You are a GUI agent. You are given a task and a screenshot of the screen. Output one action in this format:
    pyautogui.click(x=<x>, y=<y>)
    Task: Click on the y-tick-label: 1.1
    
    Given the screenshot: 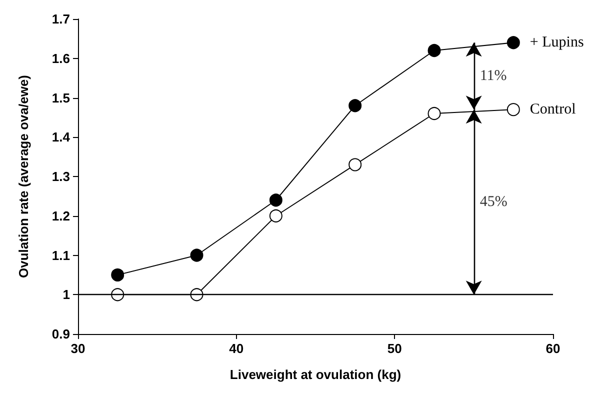 What is the action you would take?
    pyautogui.click(x=61, y=255)
    